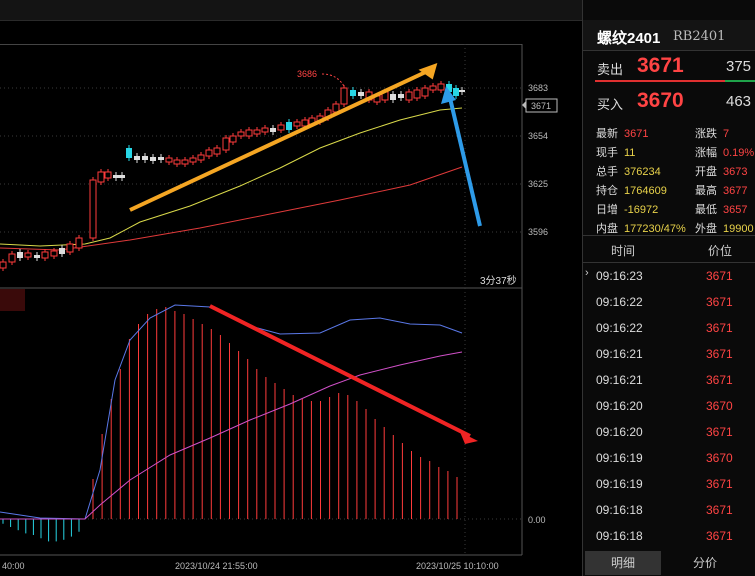 This screenshot has height=576, width=755. What do you see at coordinates (719, 458) in the screenshot?
I see `tick-price: 3670` at bounding box center [719, 458].